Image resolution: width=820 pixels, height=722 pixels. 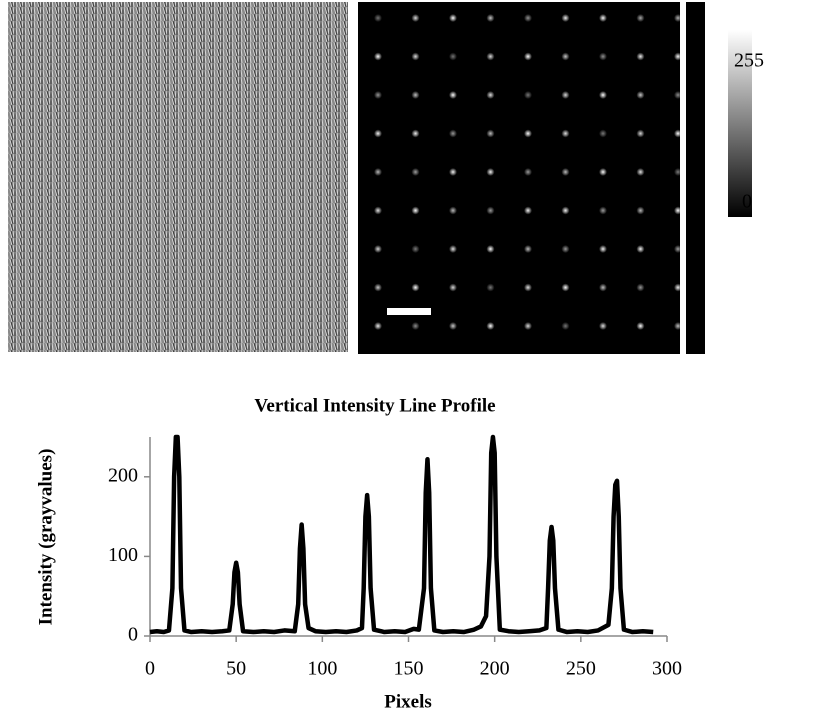 I want to click on x-tick-label: 200, so click(x=495, y=669).